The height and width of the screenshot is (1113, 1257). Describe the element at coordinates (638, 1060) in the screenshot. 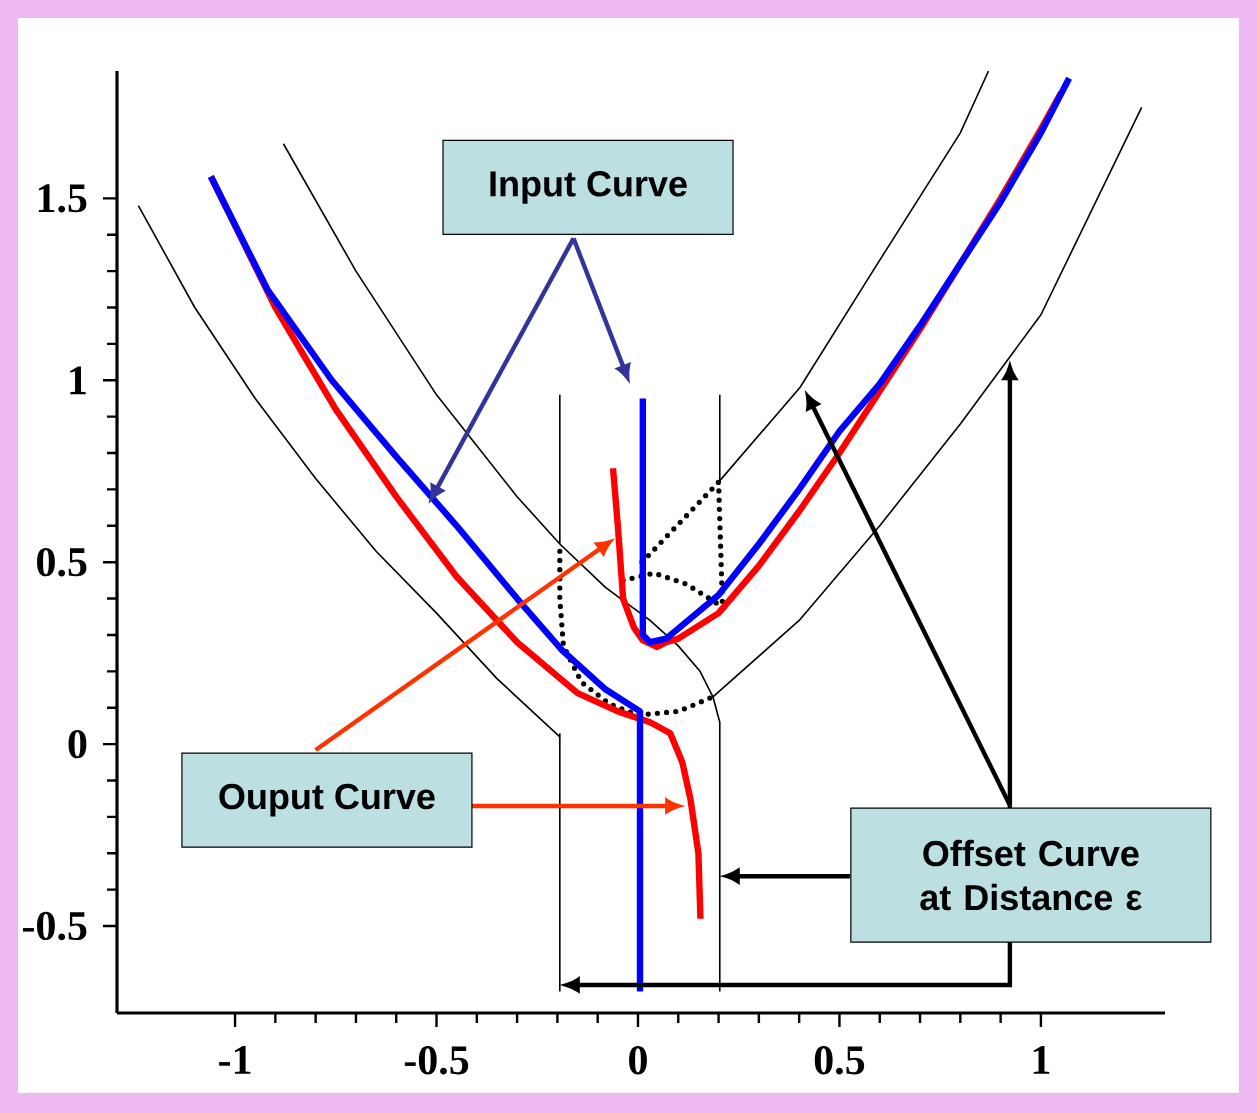

I see `x-tick-label: 0` at that location.